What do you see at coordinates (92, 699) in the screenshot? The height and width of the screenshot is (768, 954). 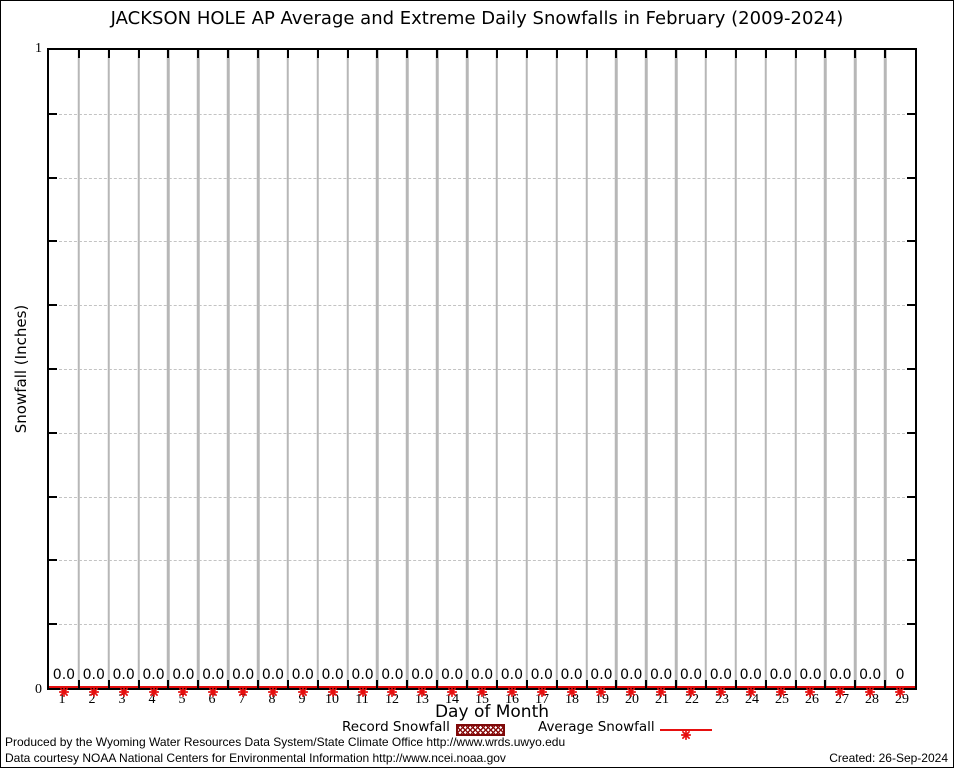 I see `x-tick-label: 2` at bounding box center [92, 699].